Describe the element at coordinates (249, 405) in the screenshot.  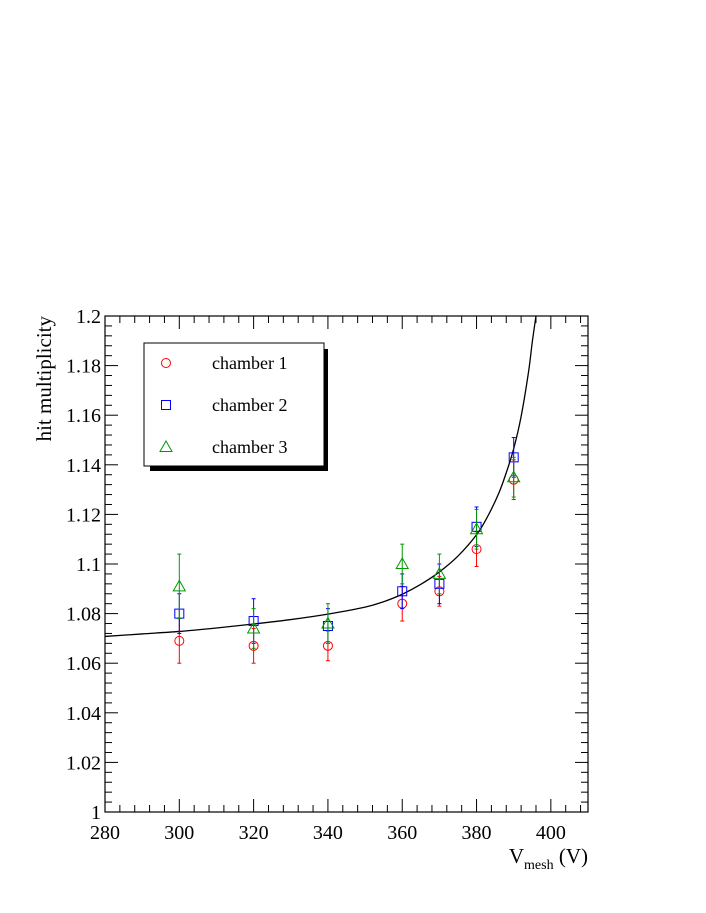
I see `legend-label: chamber 2` at that location.